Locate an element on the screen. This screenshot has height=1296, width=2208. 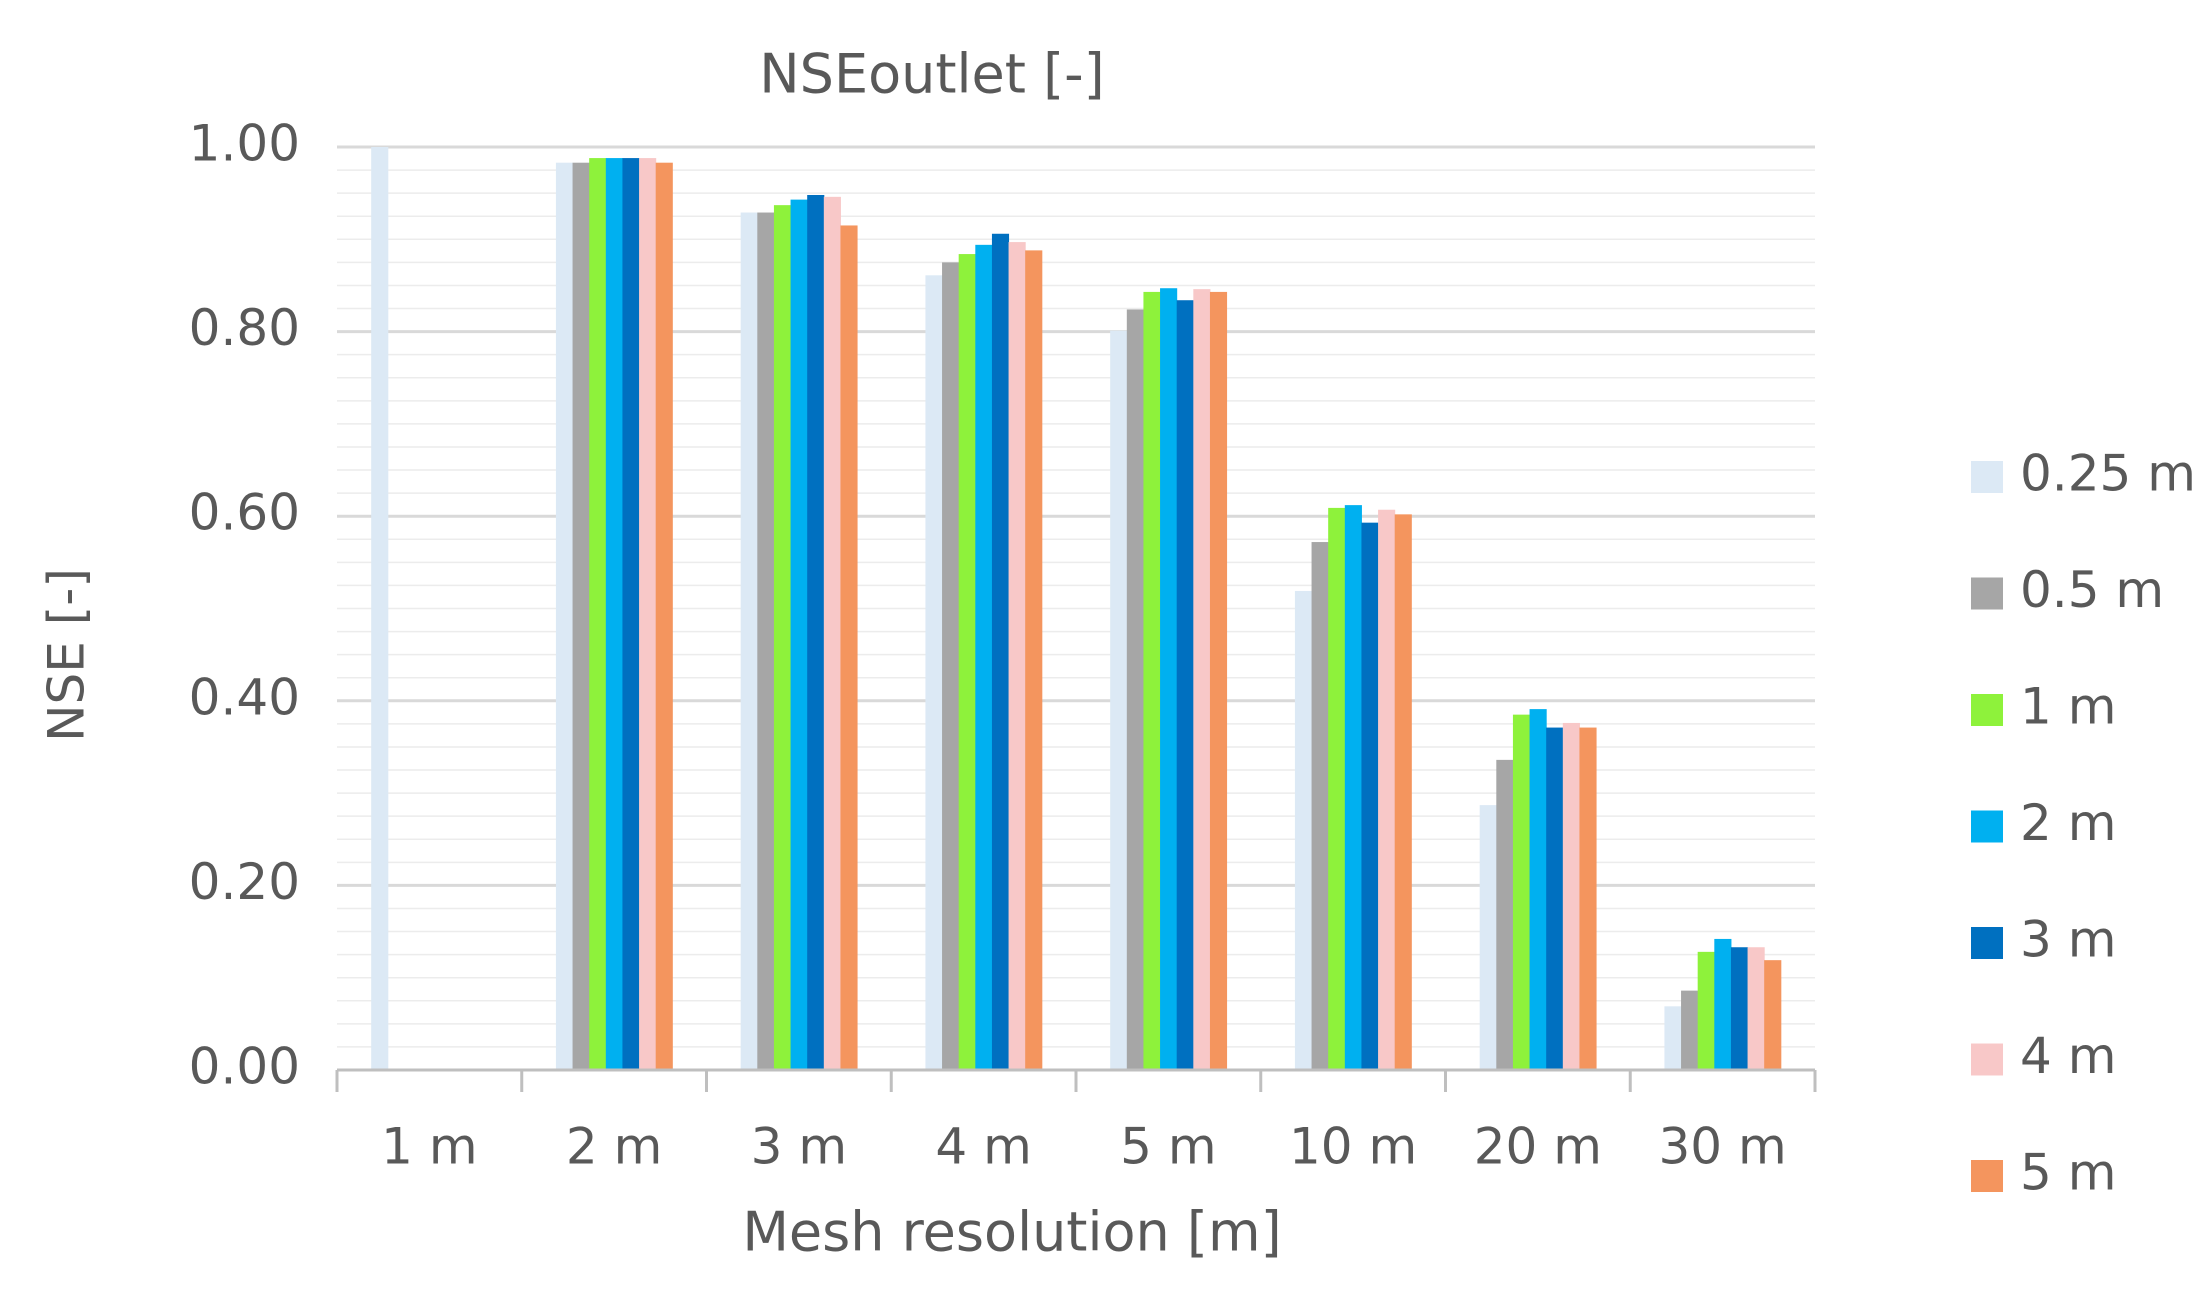
x-tick-label: 20 m is located at coordinates (1538, 1147).